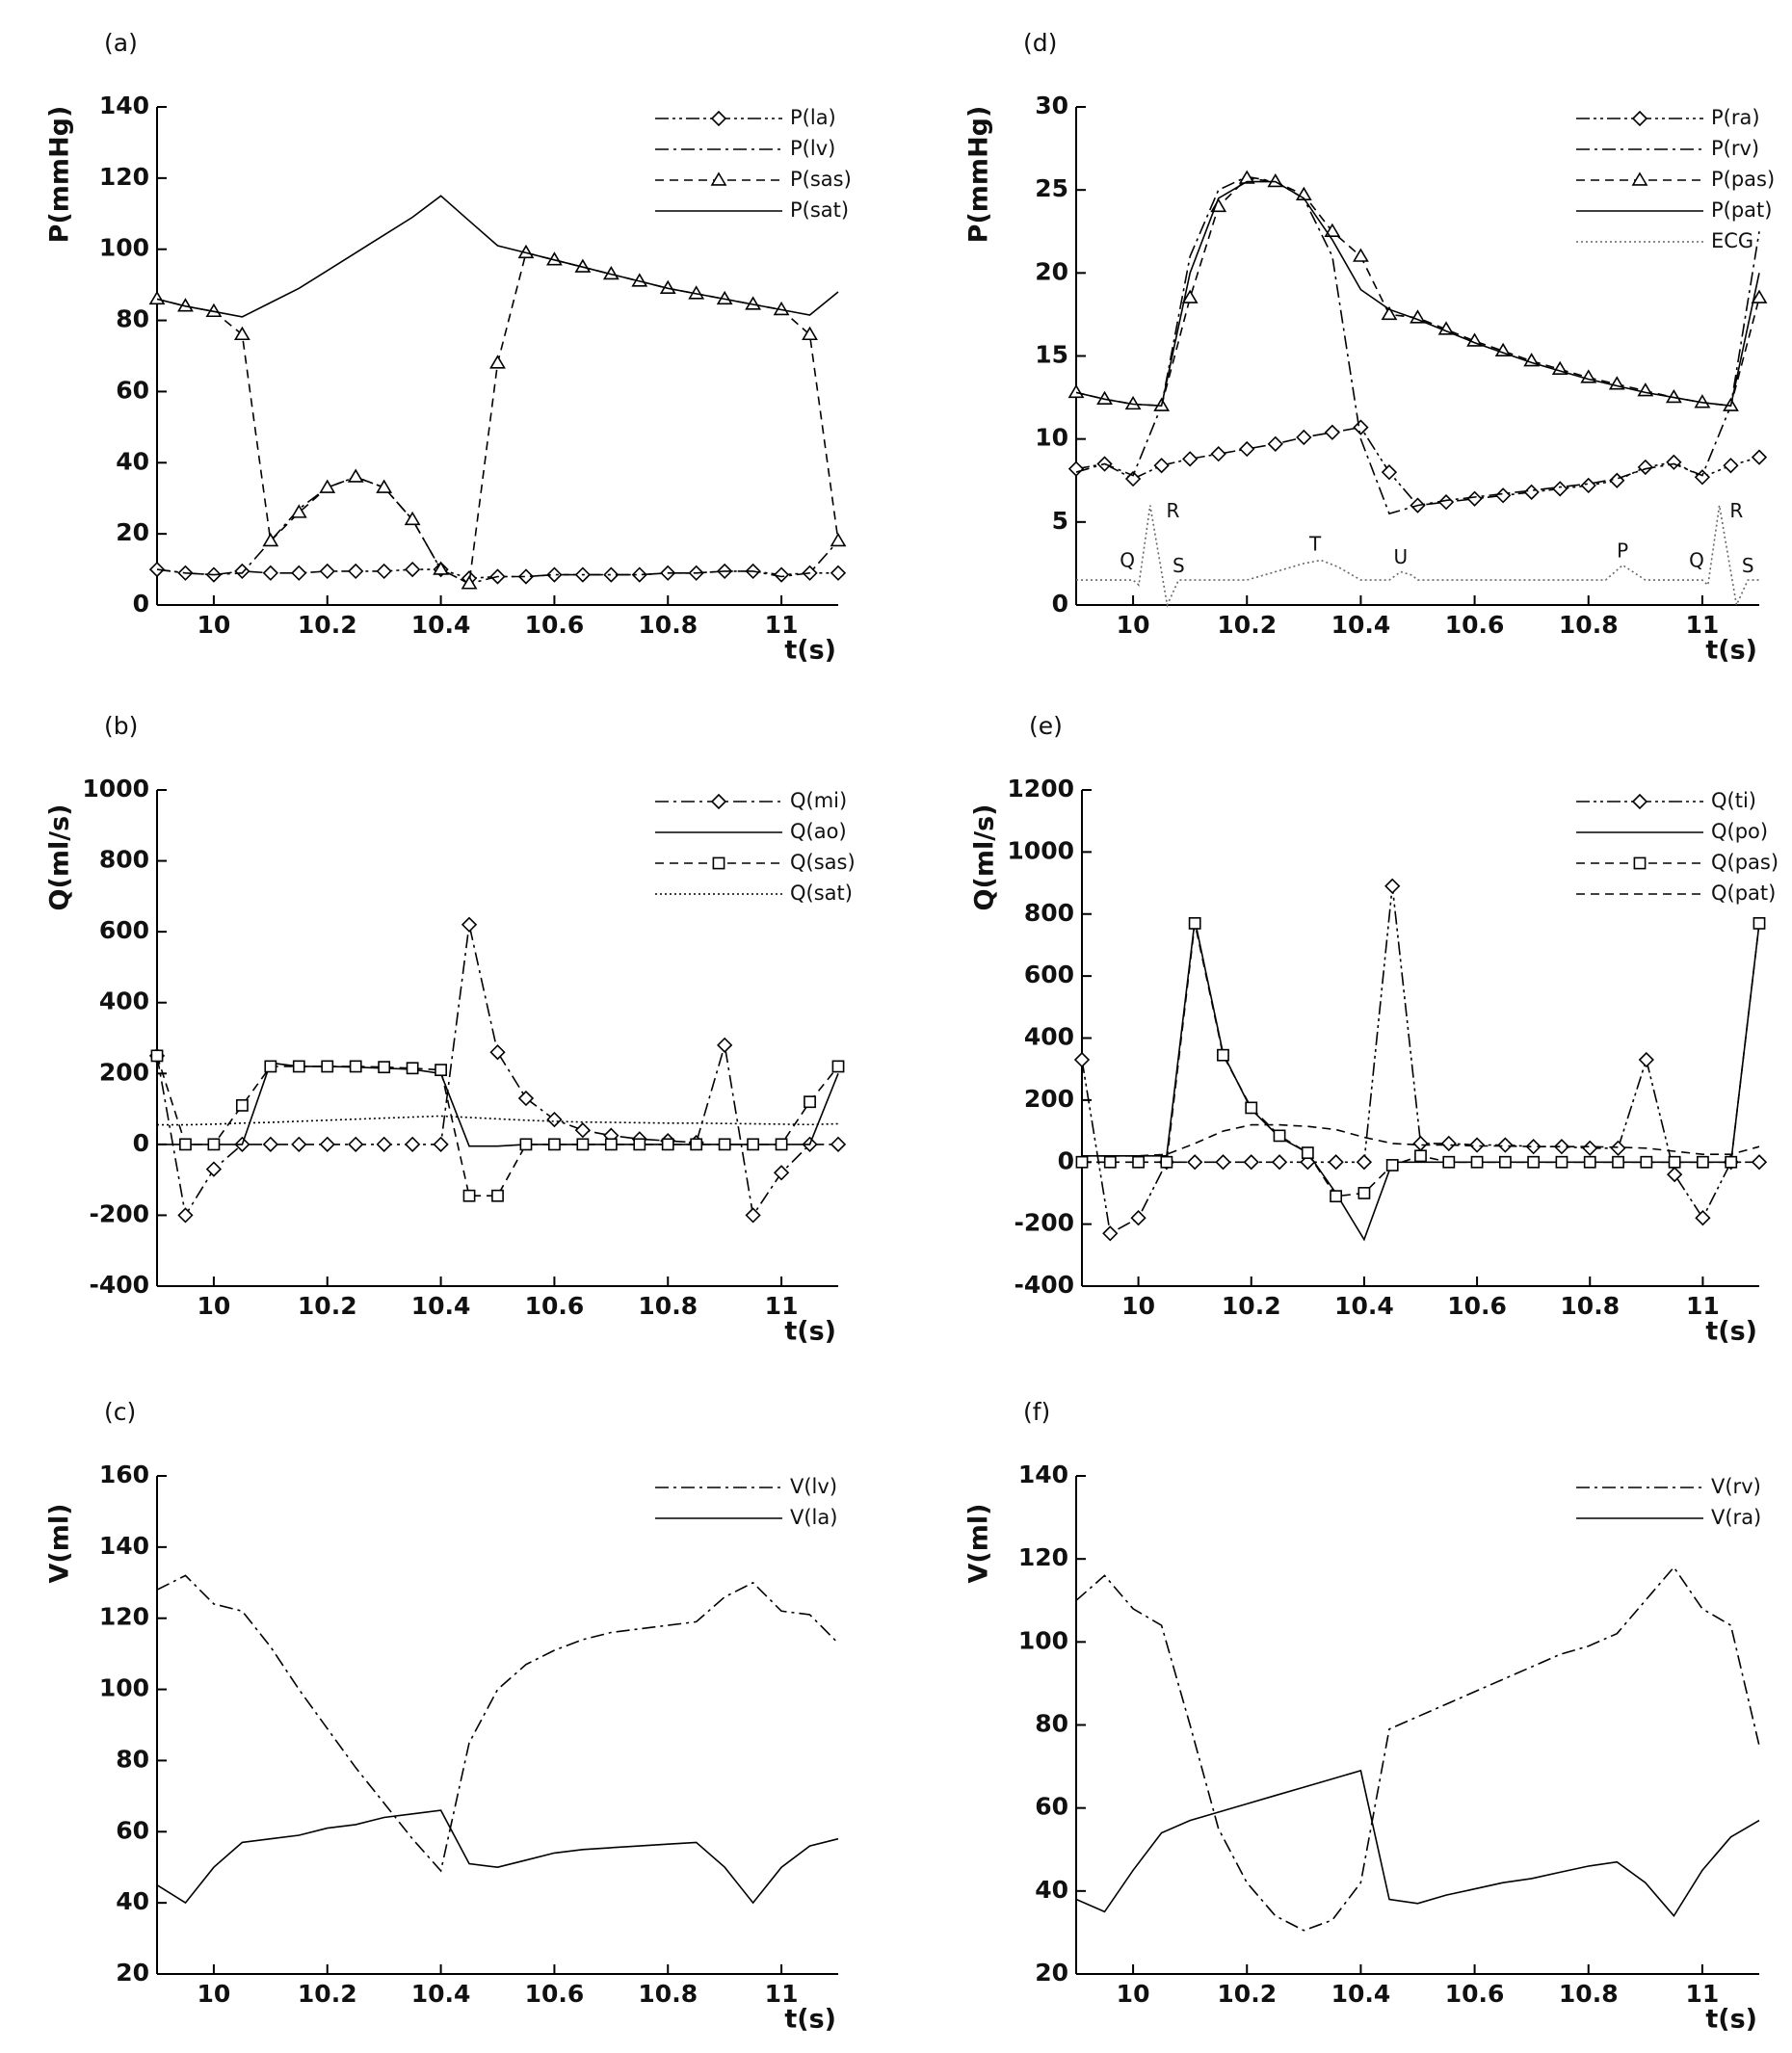 This screenshot has width=1792, height=2053. Describe the element at coordinates (120, 1412) in the screenshot. I see `panel-label: (c)` at that location.